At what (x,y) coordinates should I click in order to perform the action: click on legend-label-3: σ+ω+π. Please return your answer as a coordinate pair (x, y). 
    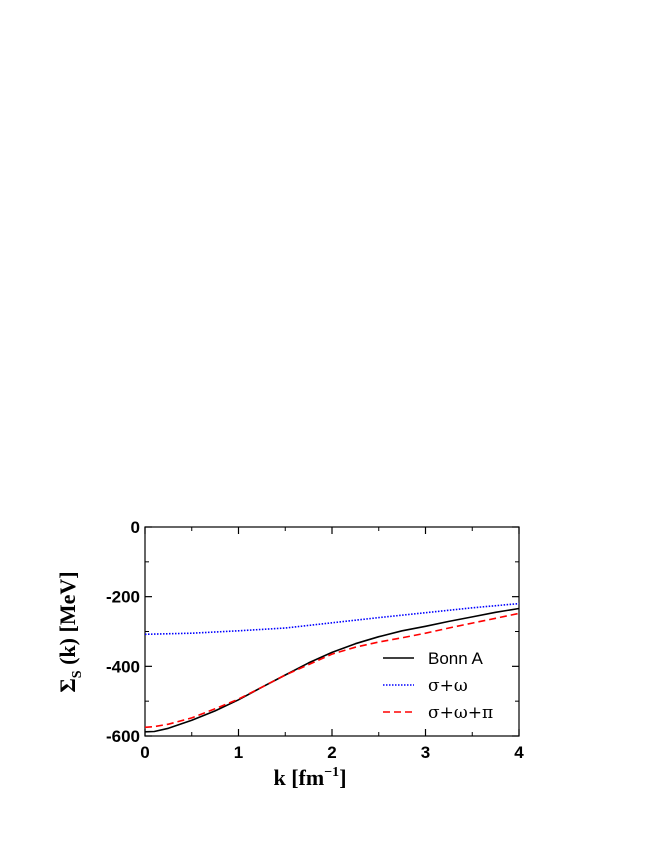
    Looking at the image, I should click on (460, 713).